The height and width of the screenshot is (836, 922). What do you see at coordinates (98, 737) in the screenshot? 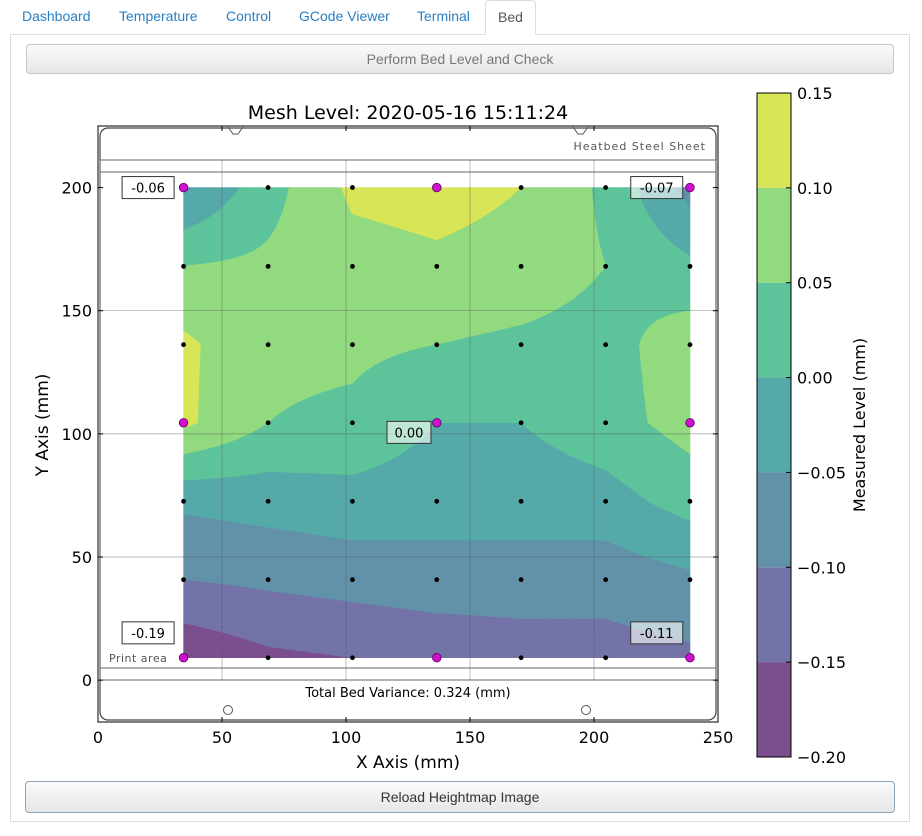
I see `x-tick-label: 0` at bounding box center [98, 737].